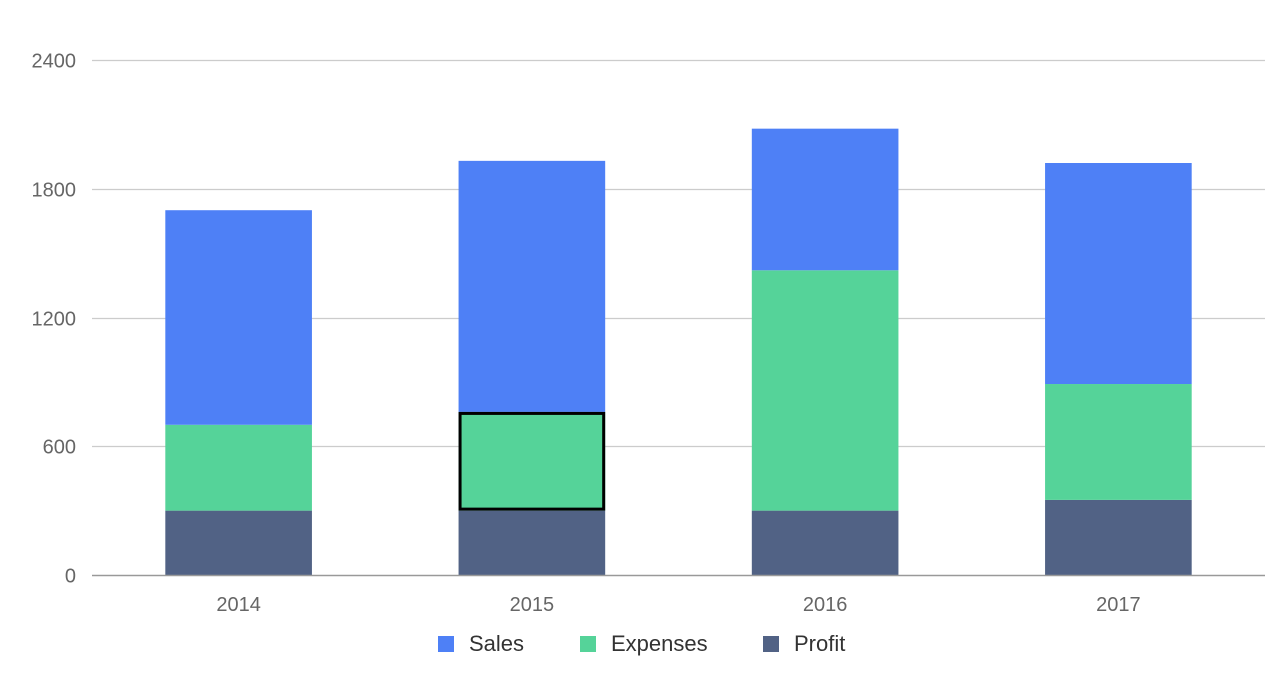 The image size is (1272, 684). Describe the element at coordinates (532, 542) in the screenshot. I see `bar-profit-2015` at that location.